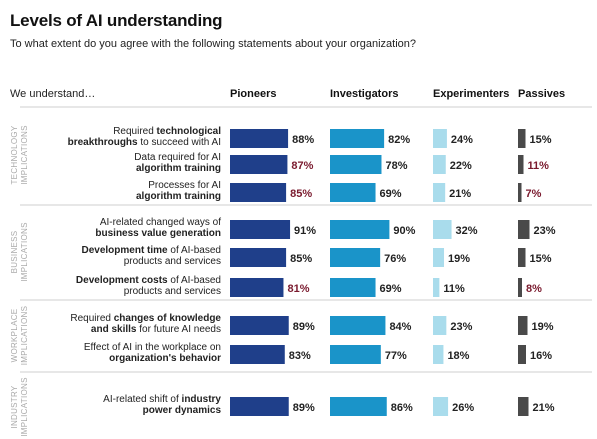  What do you see at coordinates (541, 94) in the screenshot?
I see `column-header-passives: Passives` at bounding box center [541, 94].